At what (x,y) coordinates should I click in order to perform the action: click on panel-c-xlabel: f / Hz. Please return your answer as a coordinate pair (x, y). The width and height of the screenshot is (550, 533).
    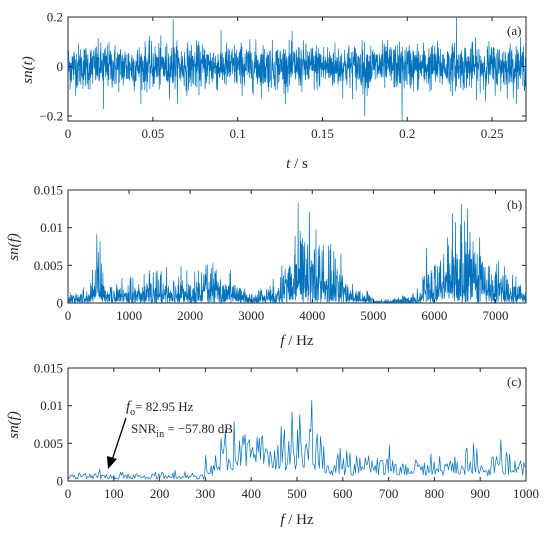
    Looking at the image, I should click on (297, 520).